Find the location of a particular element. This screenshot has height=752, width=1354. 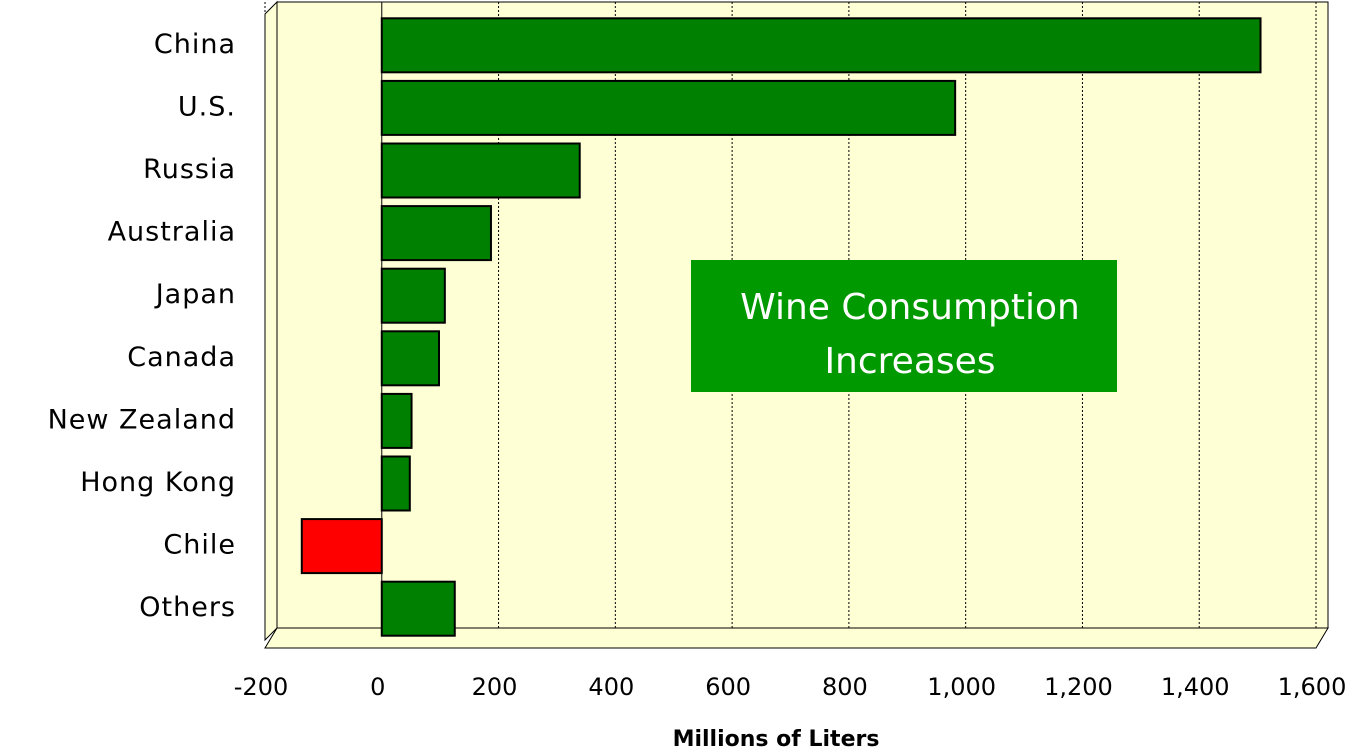

y-tick-label: U.S. is located at coordinates (207, 106).